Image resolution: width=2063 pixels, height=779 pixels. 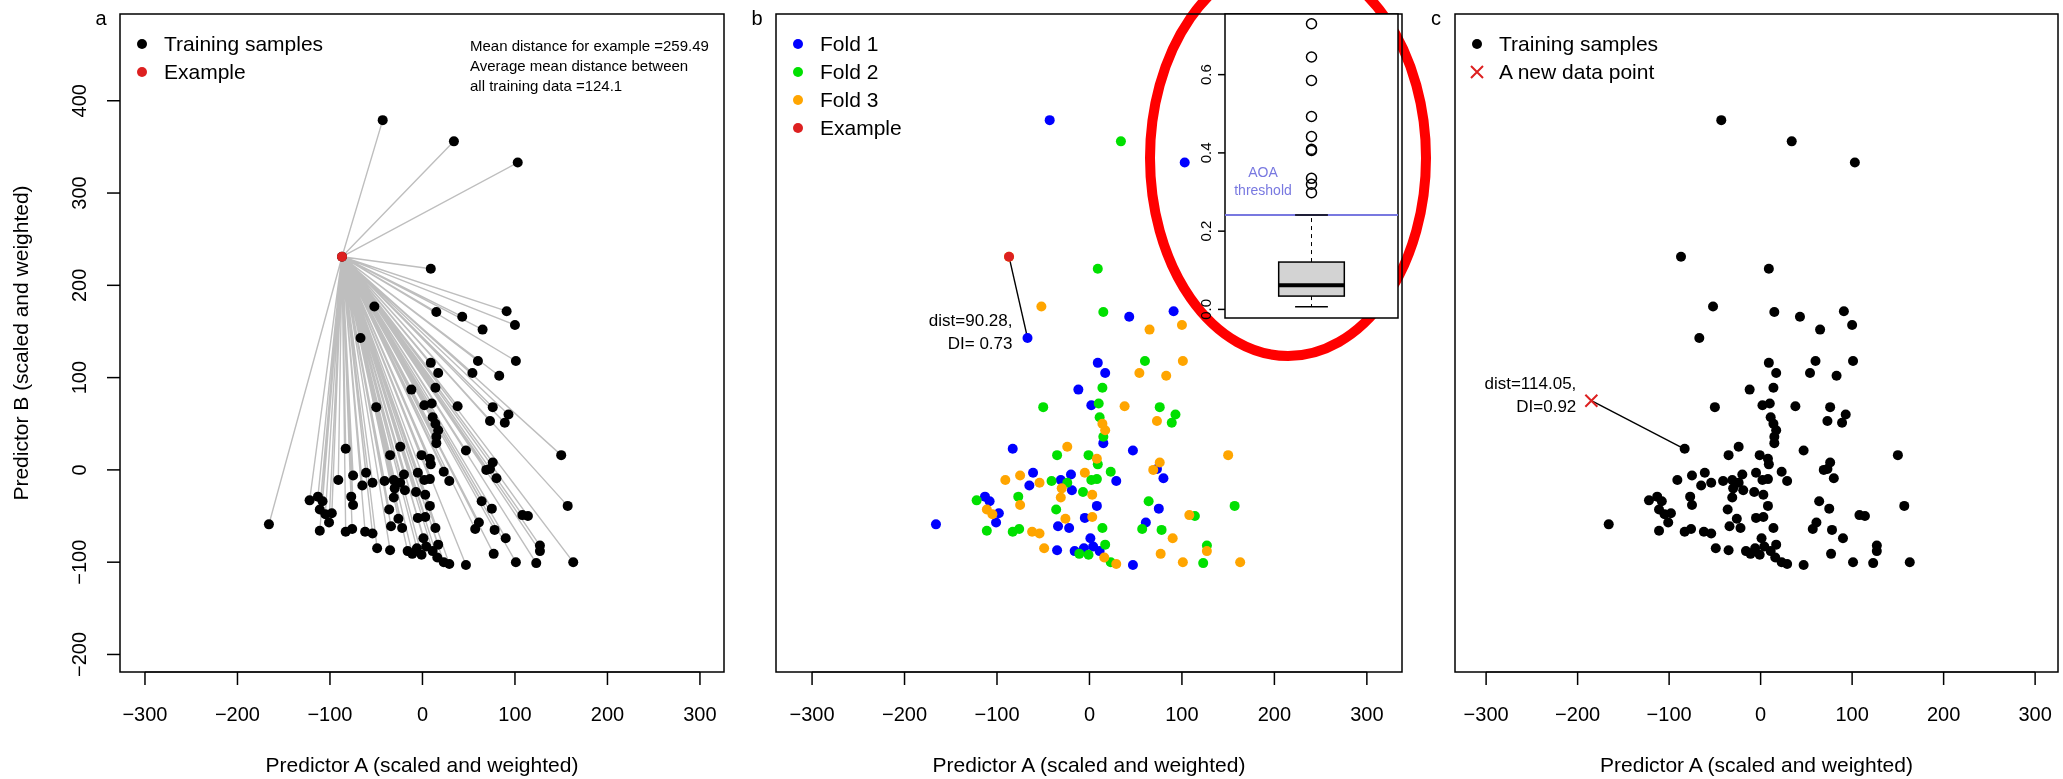 I want to click on y-tick-label: −200, so click(x=79, y=654).